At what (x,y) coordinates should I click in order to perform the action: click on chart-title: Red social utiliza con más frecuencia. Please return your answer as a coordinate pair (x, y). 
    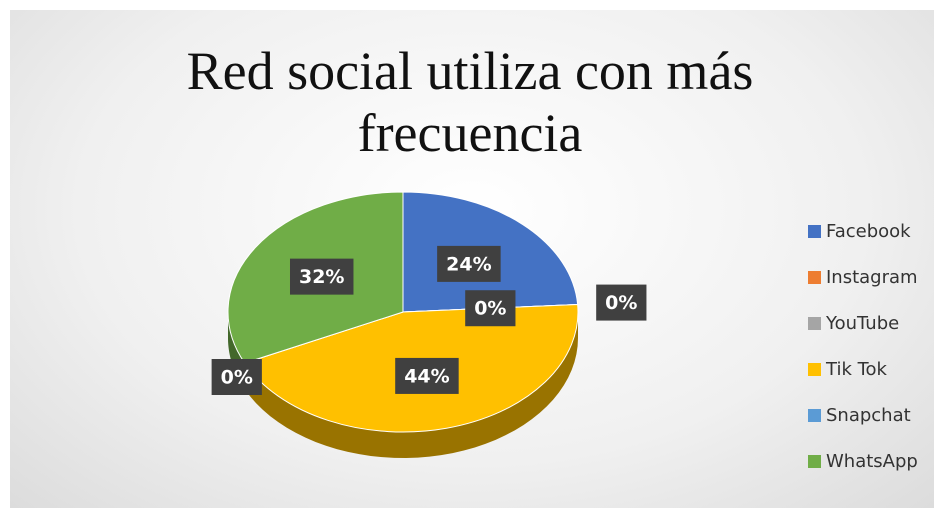
    Looking at the image, I should click on (470, 102).